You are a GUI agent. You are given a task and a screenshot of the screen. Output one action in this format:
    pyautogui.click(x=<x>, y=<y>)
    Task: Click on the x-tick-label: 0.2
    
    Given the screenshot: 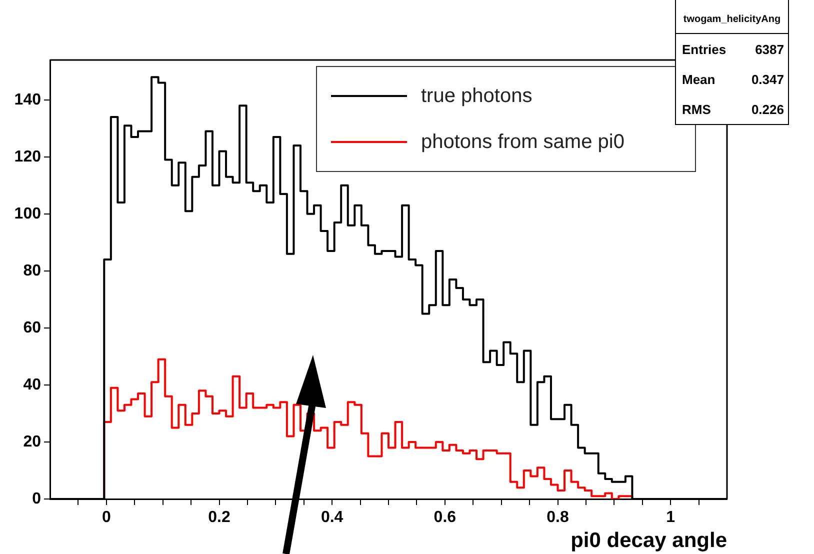 What is the action you would take?
    pyautogui.click(x=219, y=517)
    